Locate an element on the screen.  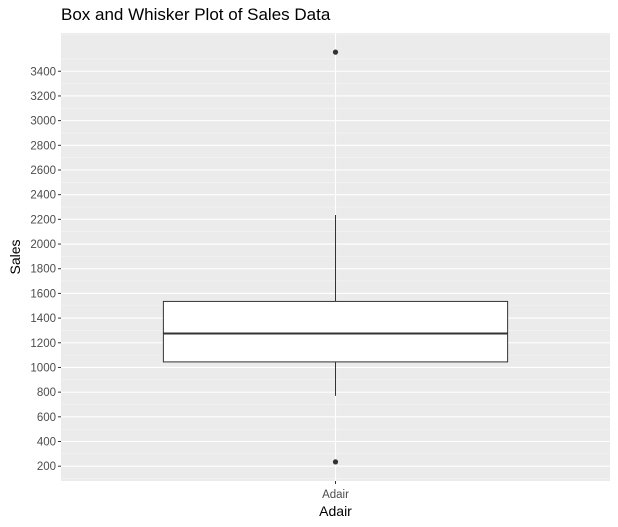
y-tick-label: 1000 is located at coordinates (43, 368).